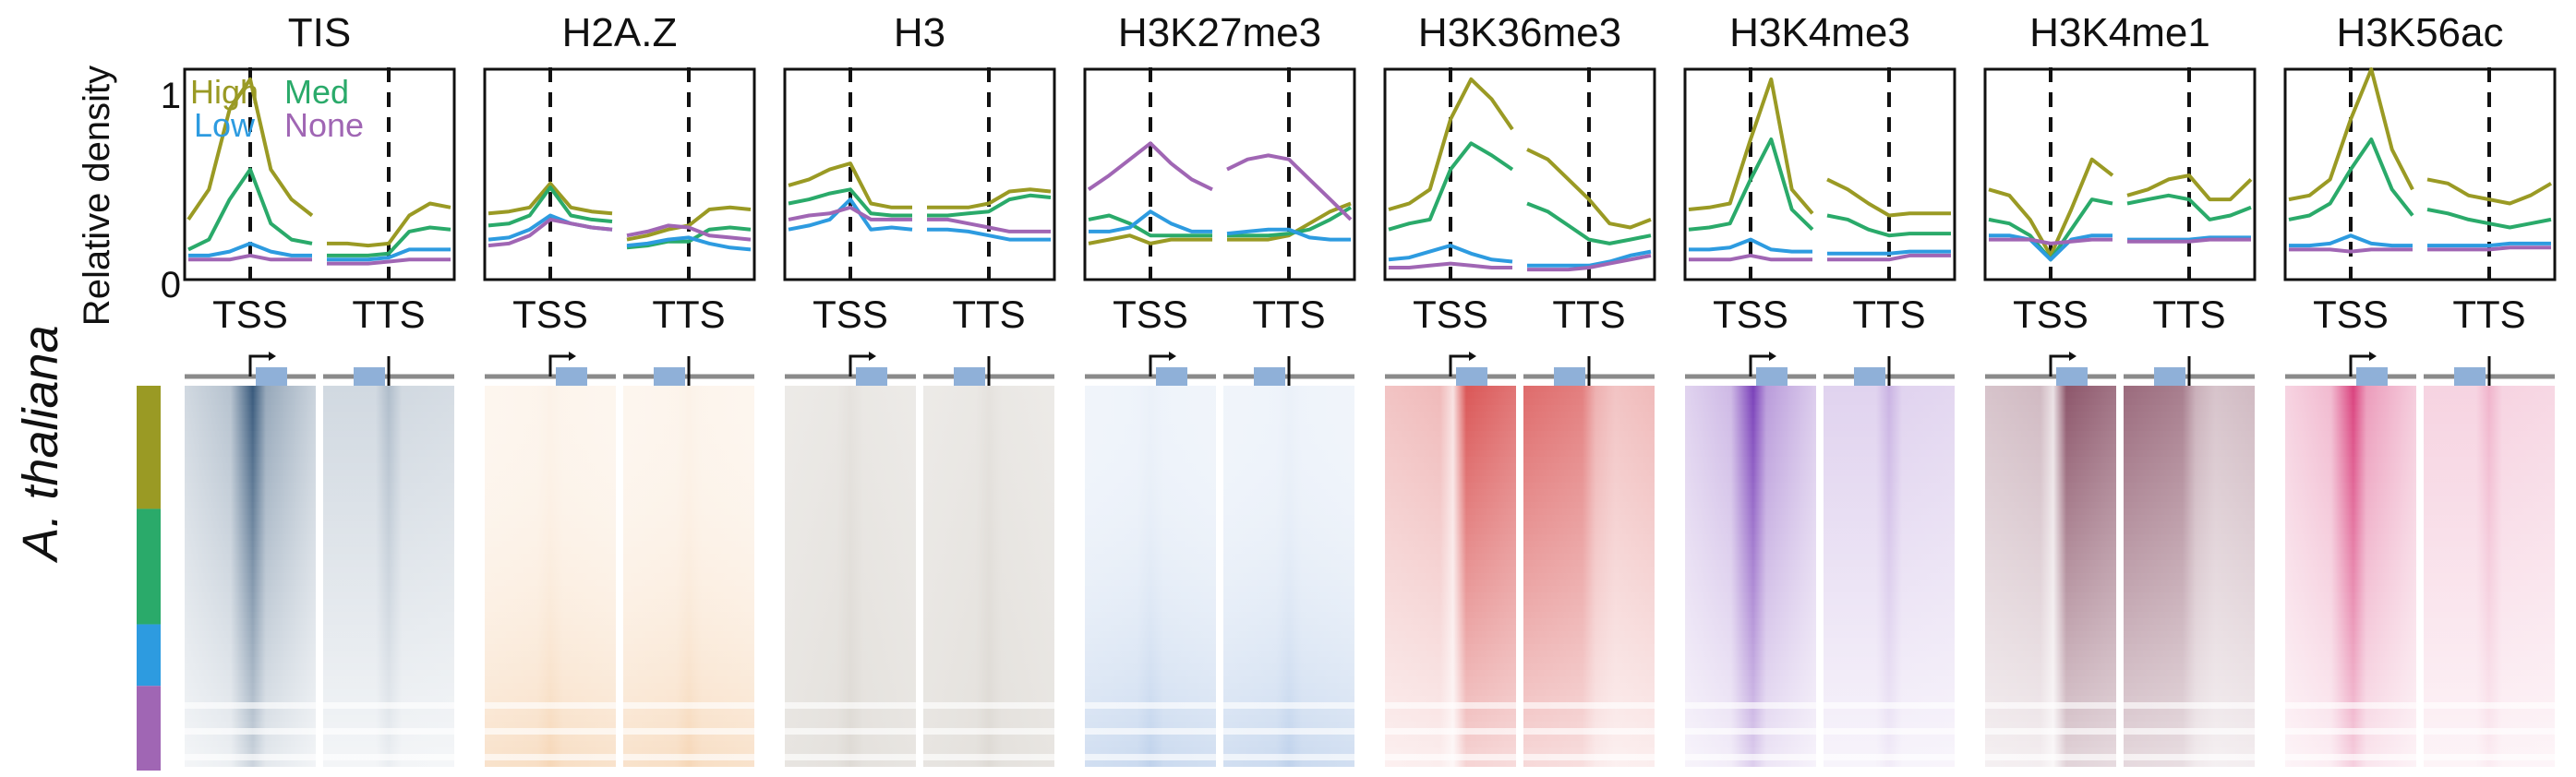  What do you see at coordinates (171, 96) in the screenshot?
I see `y-tick-1: 1` at bounding box center [171, 96].